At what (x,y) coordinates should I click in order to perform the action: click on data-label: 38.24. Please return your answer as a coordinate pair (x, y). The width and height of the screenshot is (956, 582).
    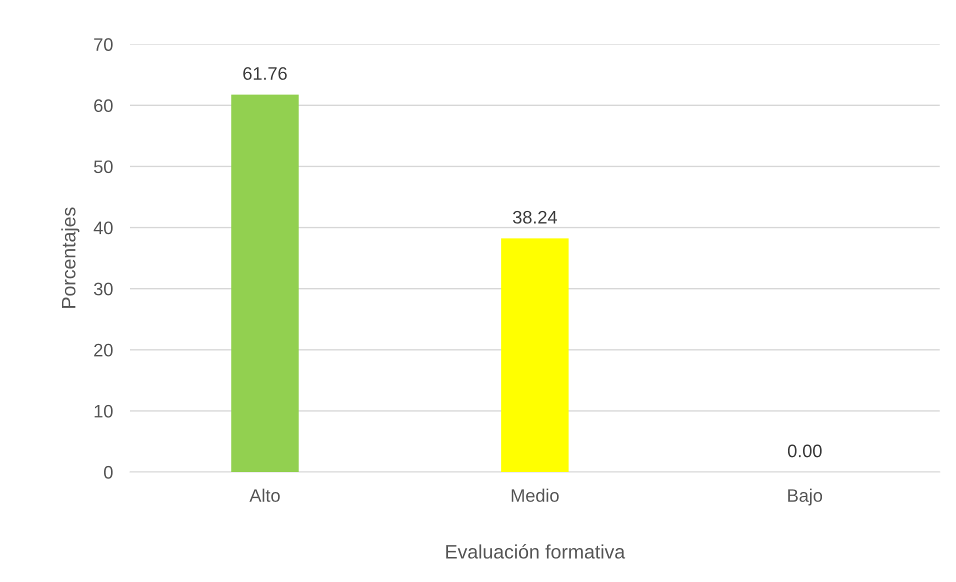
    Looking at the image, I should click on (534, 217).